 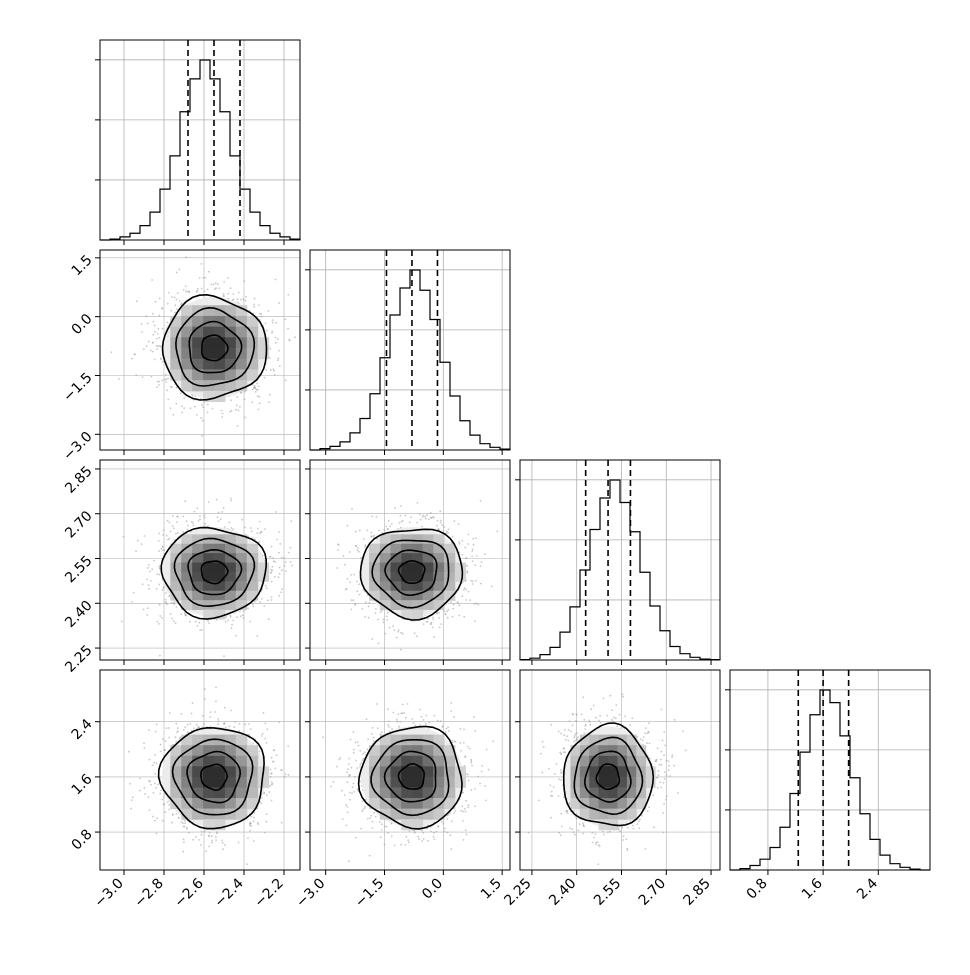 What do you see at coordinates (78, 614) in the screenshot?
I see `y-tick-label-3-2: 2.40` at bounding box center [78, 614].